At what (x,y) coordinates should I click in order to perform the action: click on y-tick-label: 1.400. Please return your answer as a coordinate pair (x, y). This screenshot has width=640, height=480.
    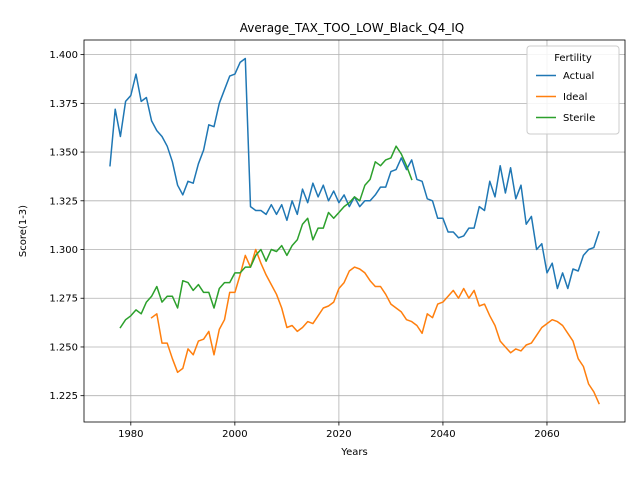
    Looking at the image, I should click on (63, 55).